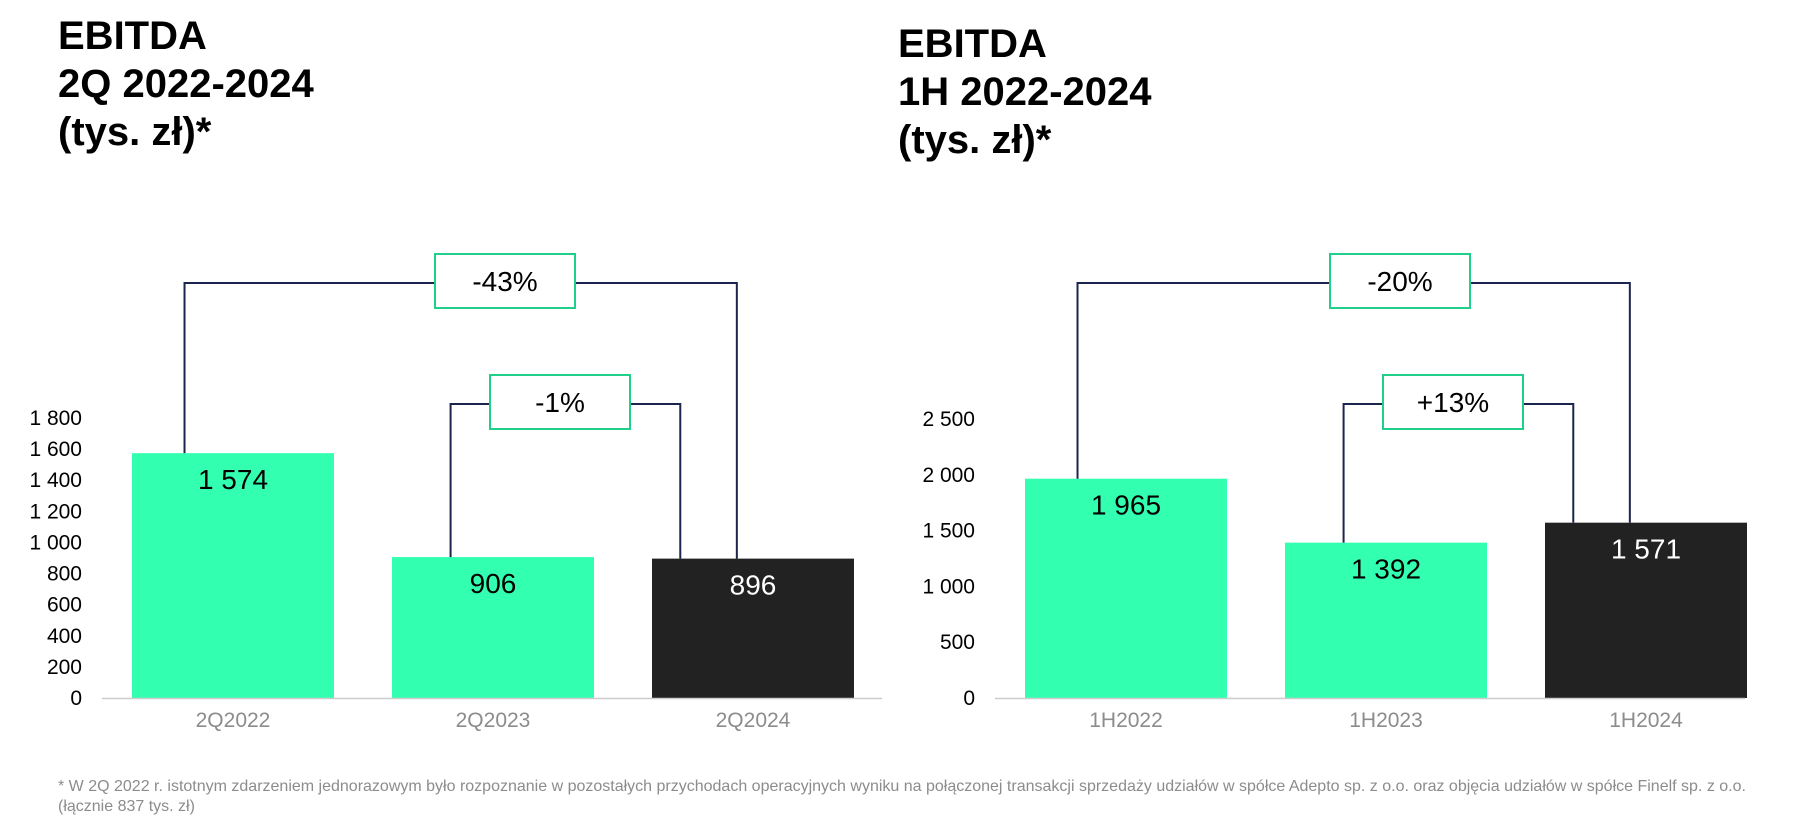 The width and height of the screenshot is (1797, 821). Describe the element at coordinates (1126, 505) in the screenshot. I see `bar-value-label: 1 965` at that location.